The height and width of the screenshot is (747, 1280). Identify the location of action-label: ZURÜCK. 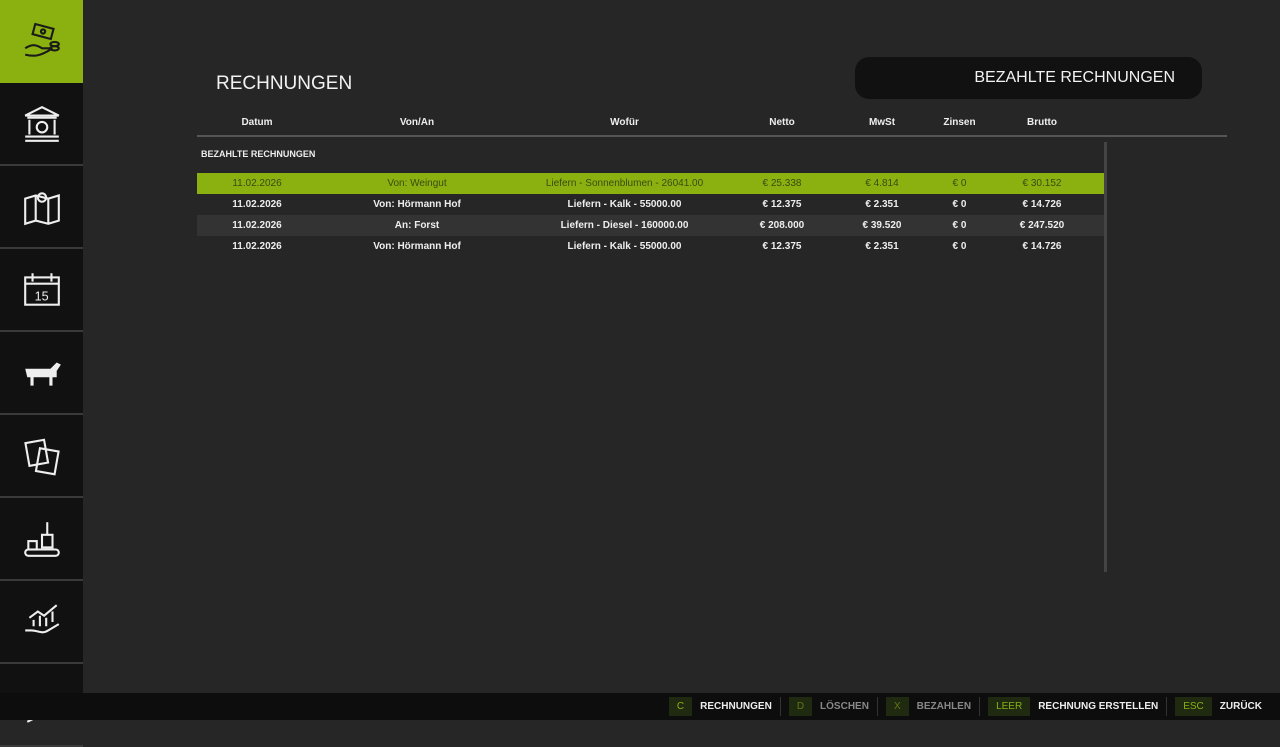
(1240, 706).